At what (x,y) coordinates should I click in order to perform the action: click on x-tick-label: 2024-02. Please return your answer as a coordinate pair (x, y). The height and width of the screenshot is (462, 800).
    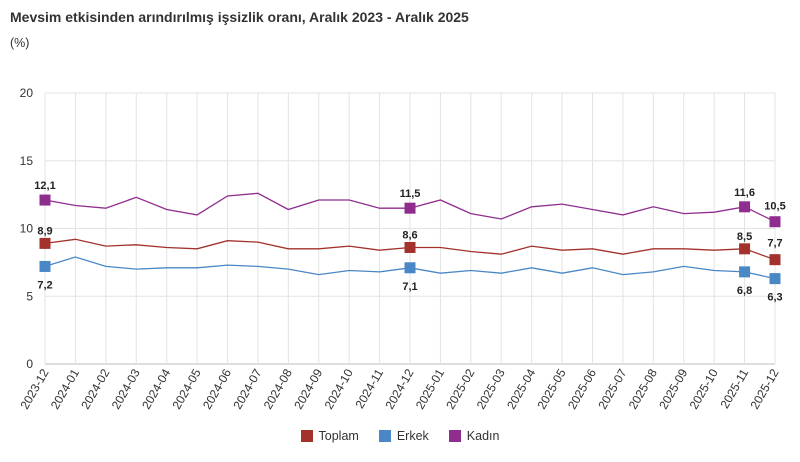
    Looking at the image, I should click on (95, 388).